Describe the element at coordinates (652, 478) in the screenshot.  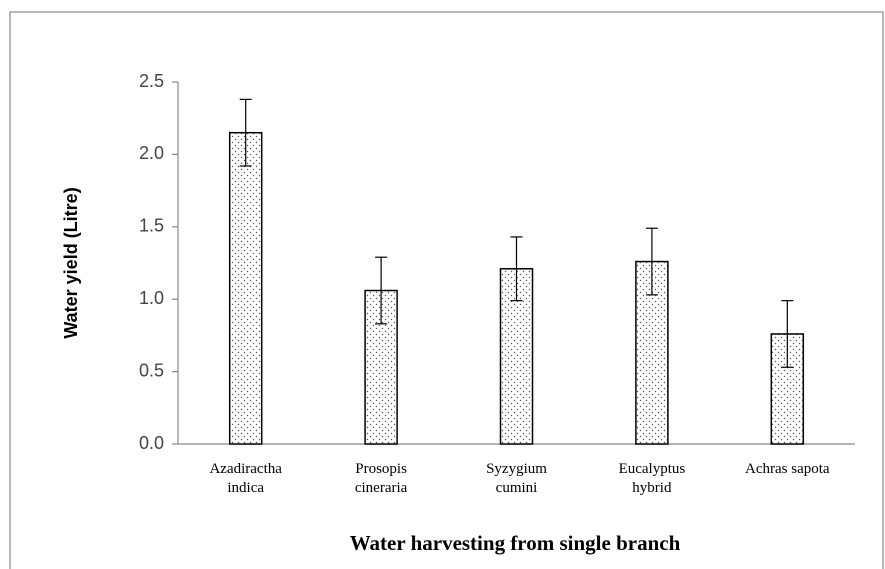
I see `x-tick-label: Eucalyptus hybrid` at that location.